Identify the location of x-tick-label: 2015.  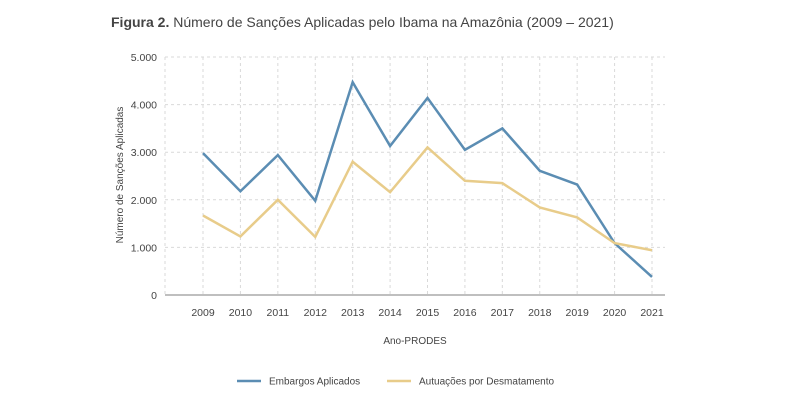
(428, 313).